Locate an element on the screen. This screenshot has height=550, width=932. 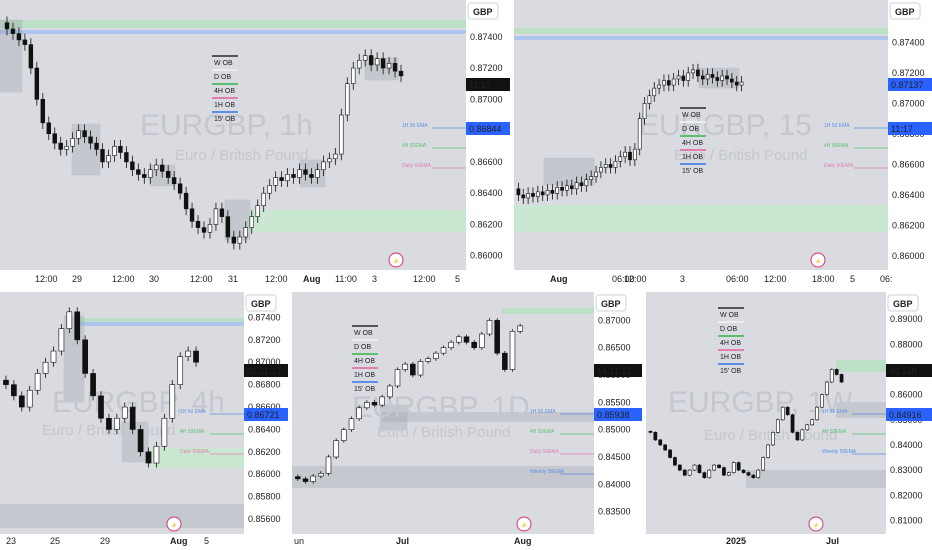
y-tick-label: 0.86000 is located at coordinates (264, 474).